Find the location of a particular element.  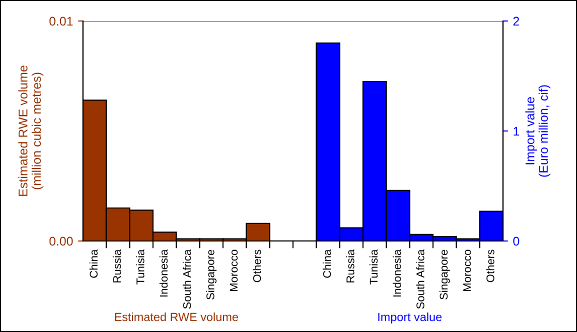

text: Import value is located at coordinates (410, 318).